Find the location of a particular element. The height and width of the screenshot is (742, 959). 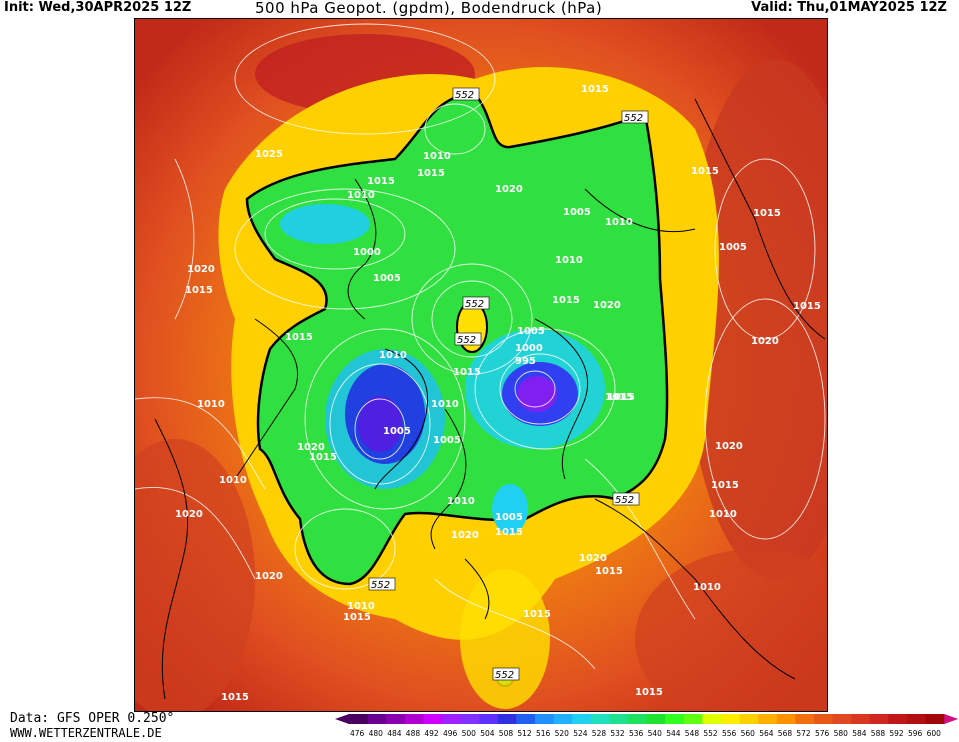

legend-value-label: 508 is located at coordinates (506, 733).